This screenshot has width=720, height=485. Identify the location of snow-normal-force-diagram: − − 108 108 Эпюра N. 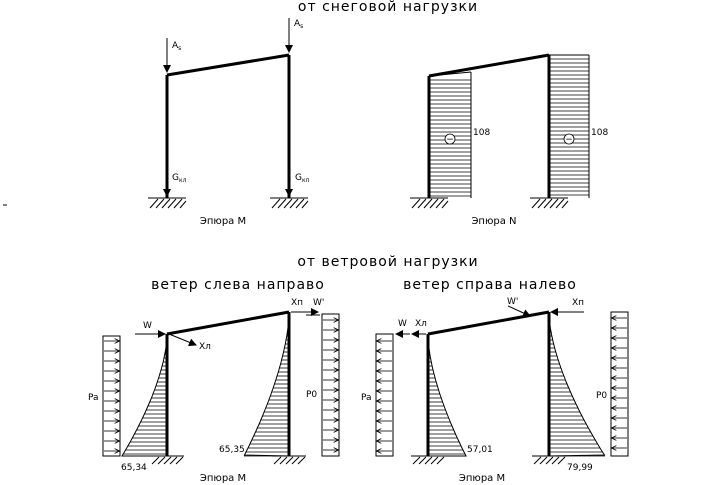
(509, 140).